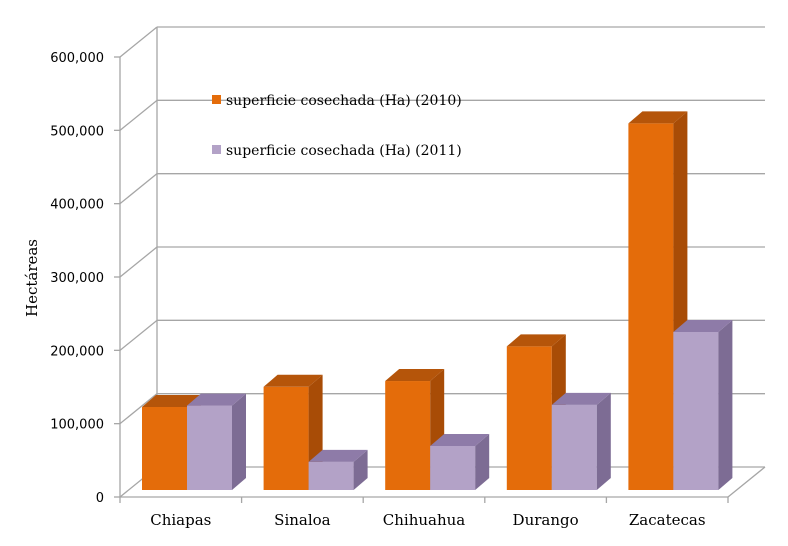 The height and width of the screenshot is (546, 788). Describe the element at coordinates (460, 461) in the screenshot. I see `bar-chihuahua-2011` at that location.